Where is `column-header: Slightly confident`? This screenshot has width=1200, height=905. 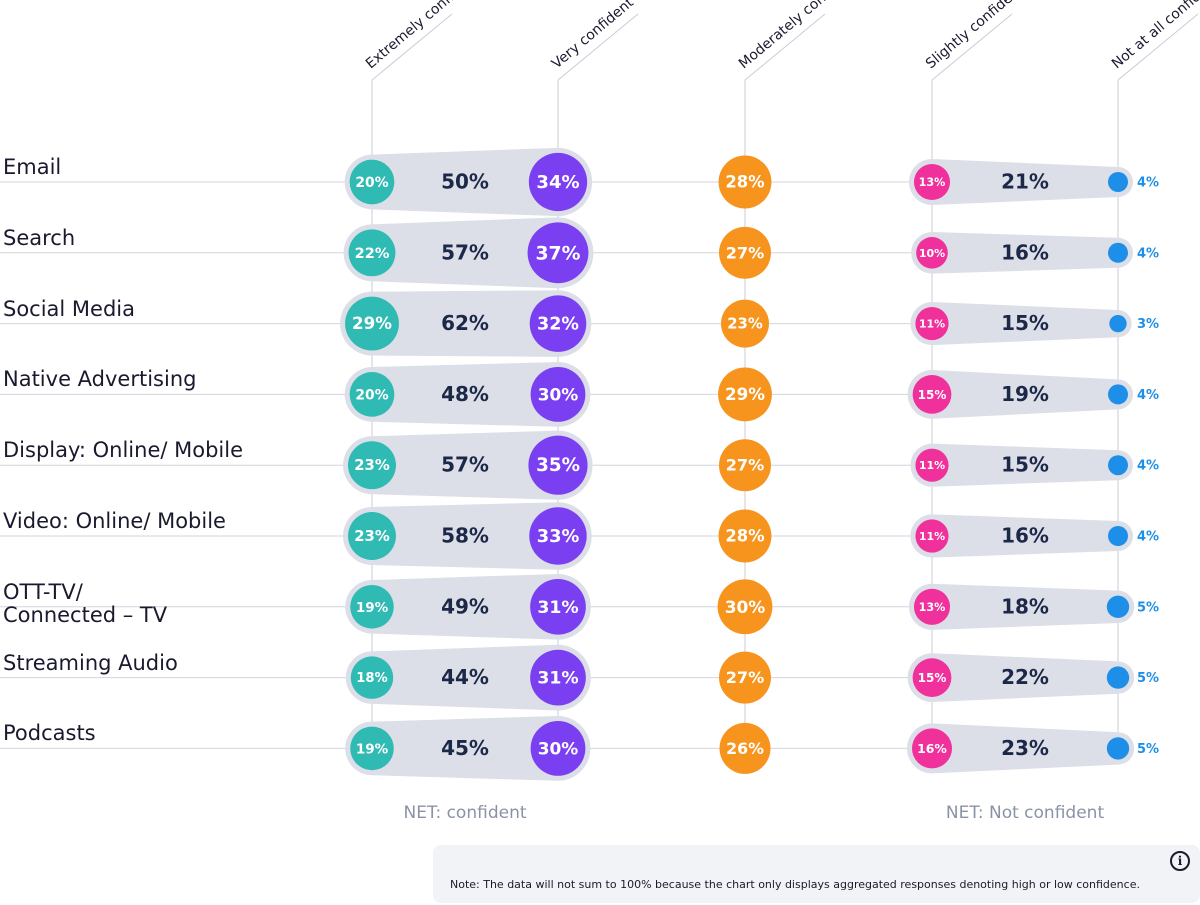
column-header: Slightly confident is located at coordinates (975, 36).